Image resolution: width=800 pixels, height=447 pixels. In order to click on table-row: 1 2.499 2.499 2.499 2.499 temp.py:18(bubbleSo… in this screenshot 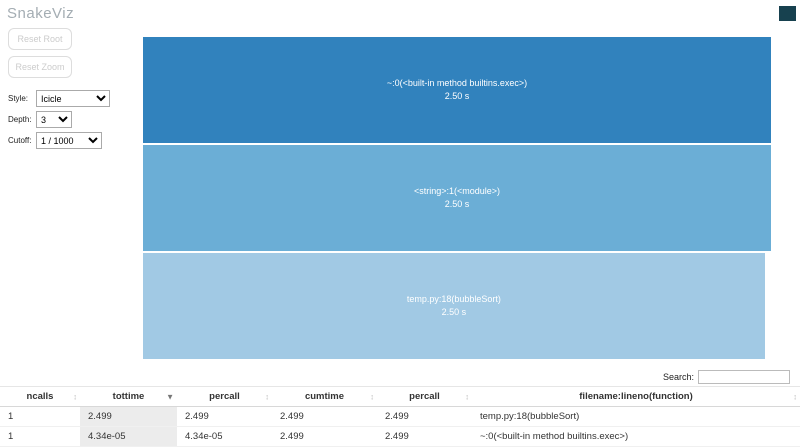, I will do `click(400, 416)`.